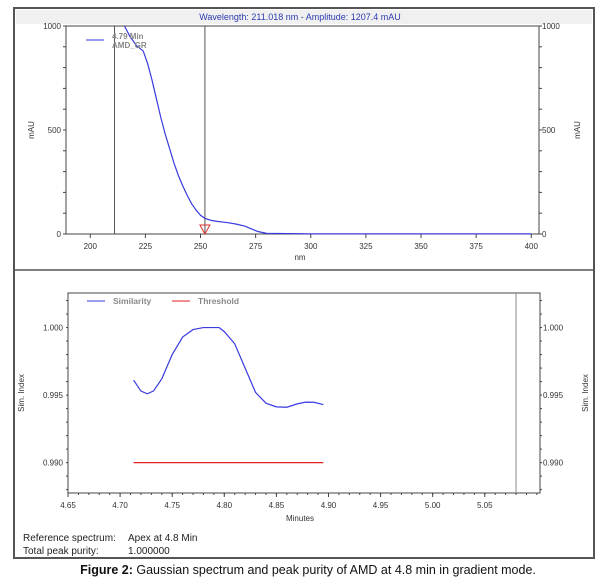 This screenshot has width=616, height=585. What do you see at coordinates (128, 36) in the screenshot?
I see `legend-line1: 4.79 Min` at bounding box center [128, 36].